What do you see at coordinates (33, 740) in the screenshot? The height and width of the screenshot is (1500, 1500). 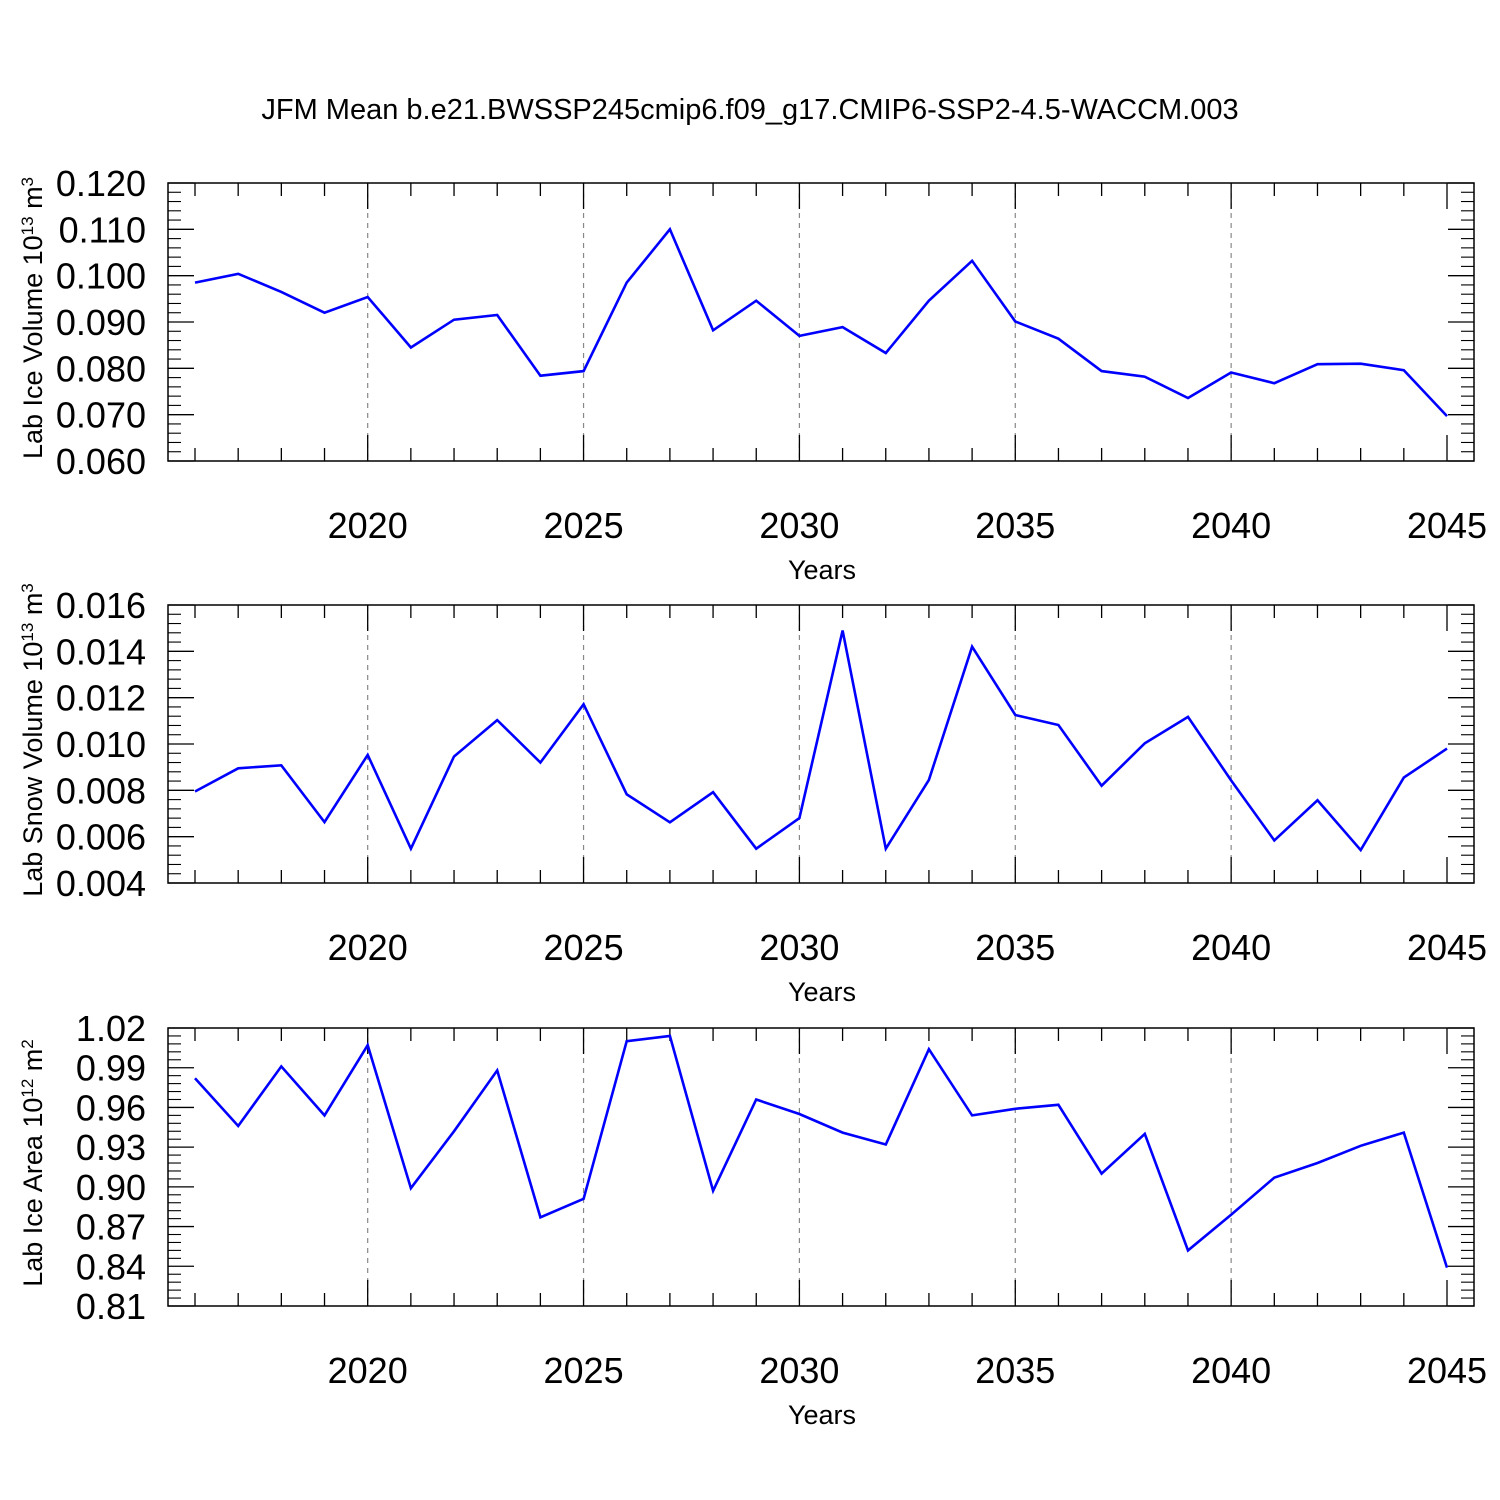 I see `y-axis-label: Lab Snow Volume 1013 m3` at bounding box center [33, 740].